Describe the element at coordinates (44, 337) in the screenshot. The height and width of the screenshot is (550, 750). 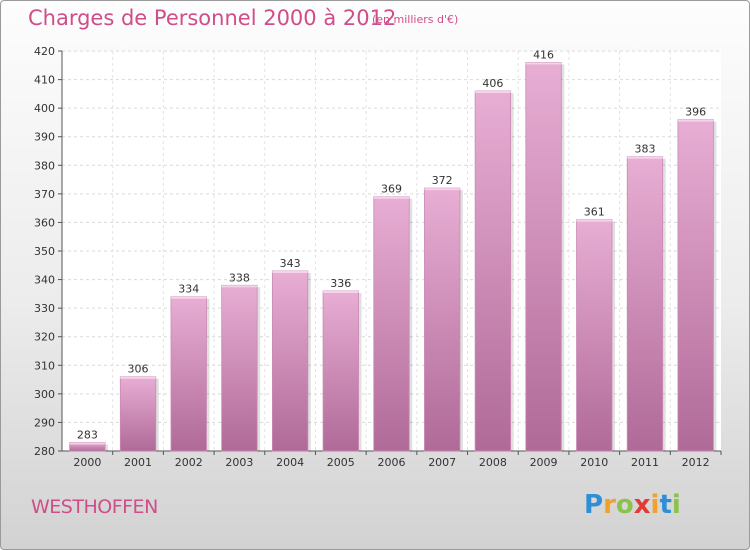
I see `y-tick-label: 320` at that location.